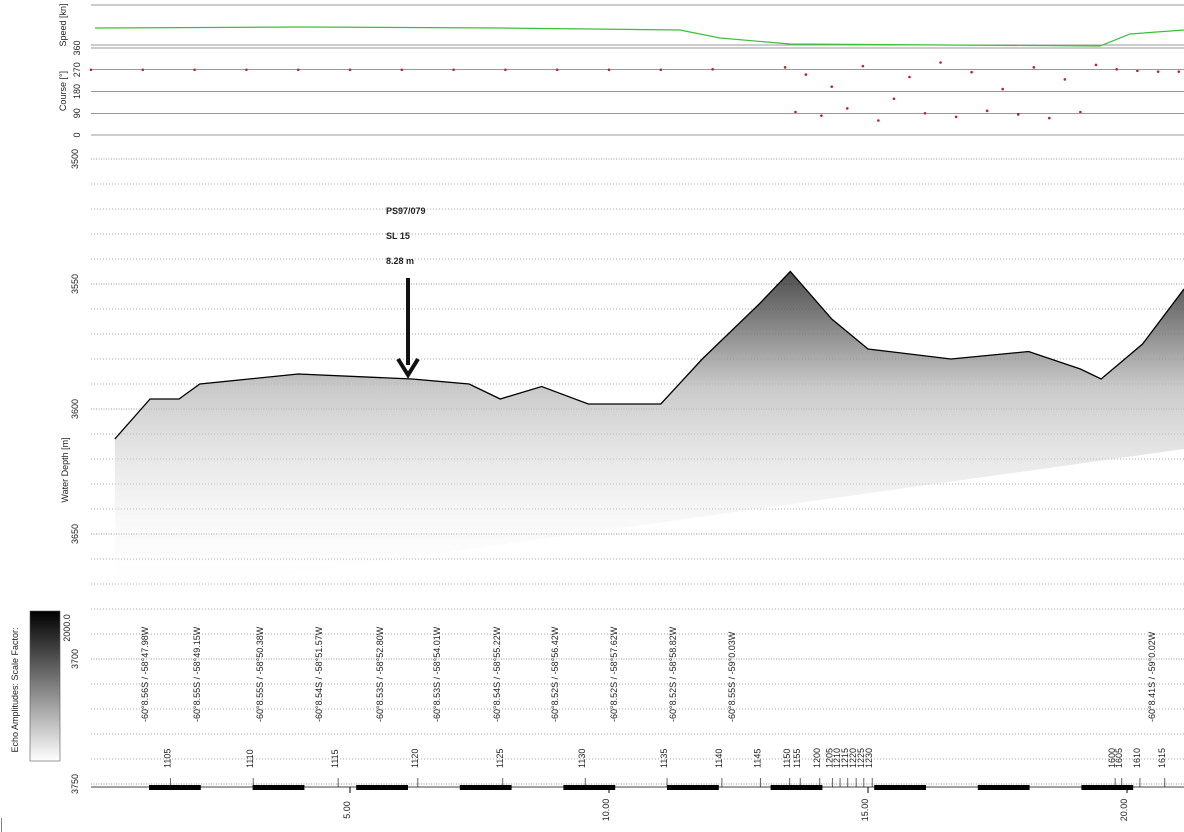 Image resolution: width=1184 pixels, height=832 pixels. Describe the element at coordinates (1112, 758) in the screenshot. I see `time-label: 1600` at that location.